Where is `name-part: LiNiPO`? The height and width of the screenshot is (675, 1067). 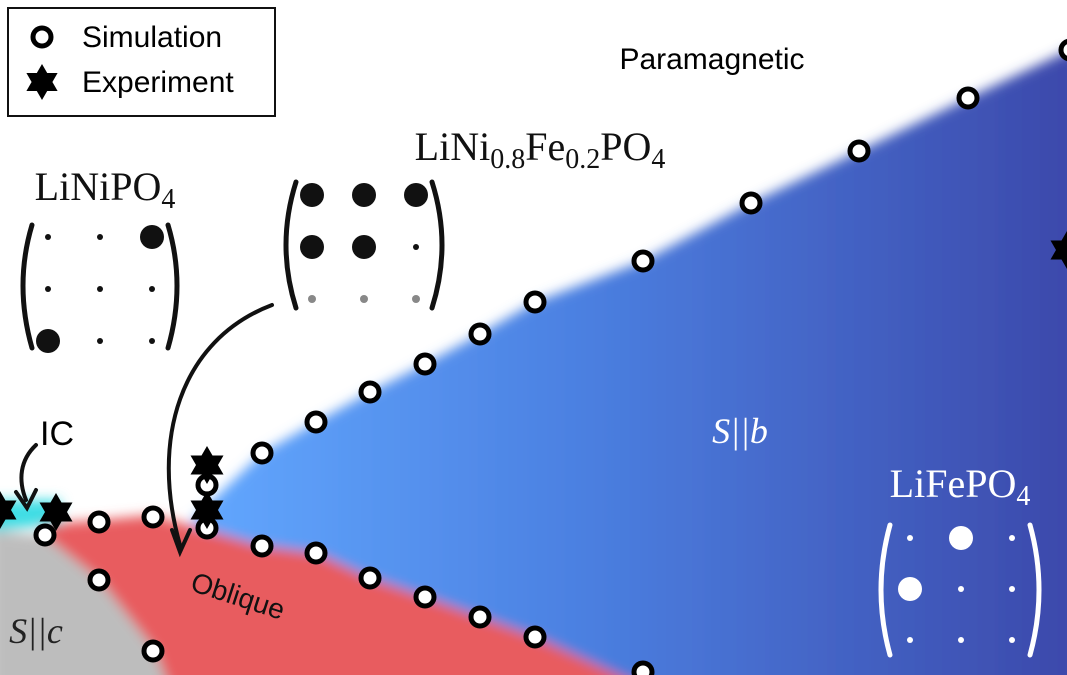 name-part: LiNiPO is located at coordinates (98, 186).